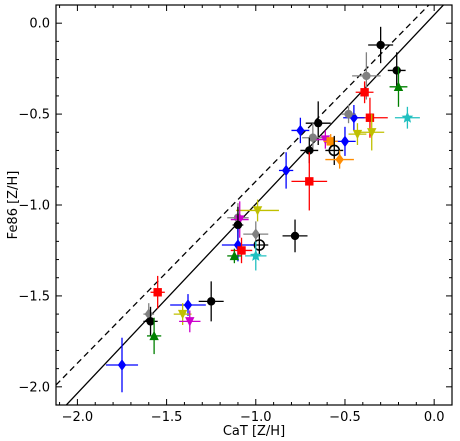 This screenshot has width=460, height=441. I want to click on x-axis-label: CaT [Z/H], so click(254, 431).